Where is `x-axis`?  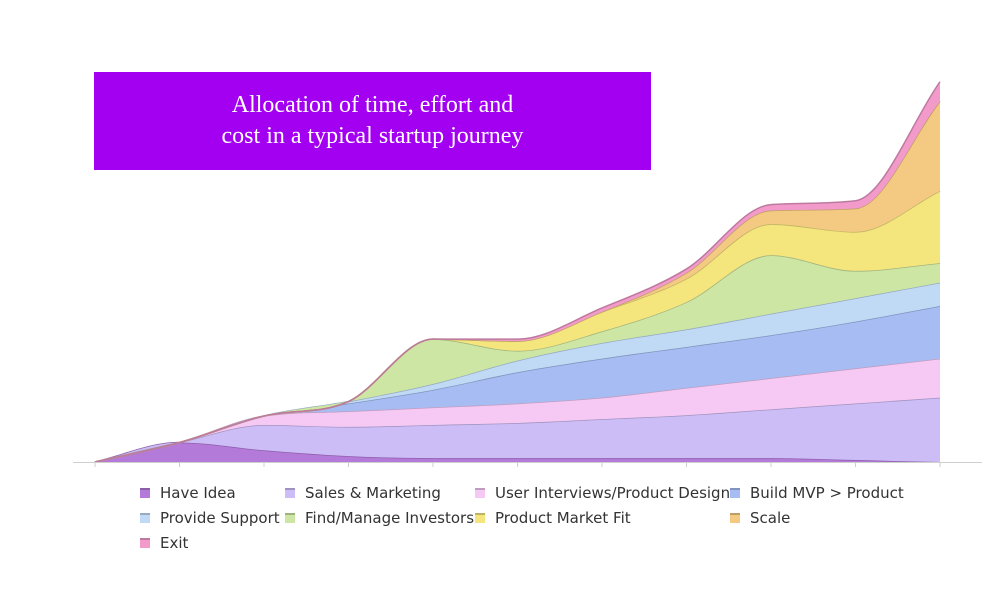 x-axis is located at coordinates (527, 464).